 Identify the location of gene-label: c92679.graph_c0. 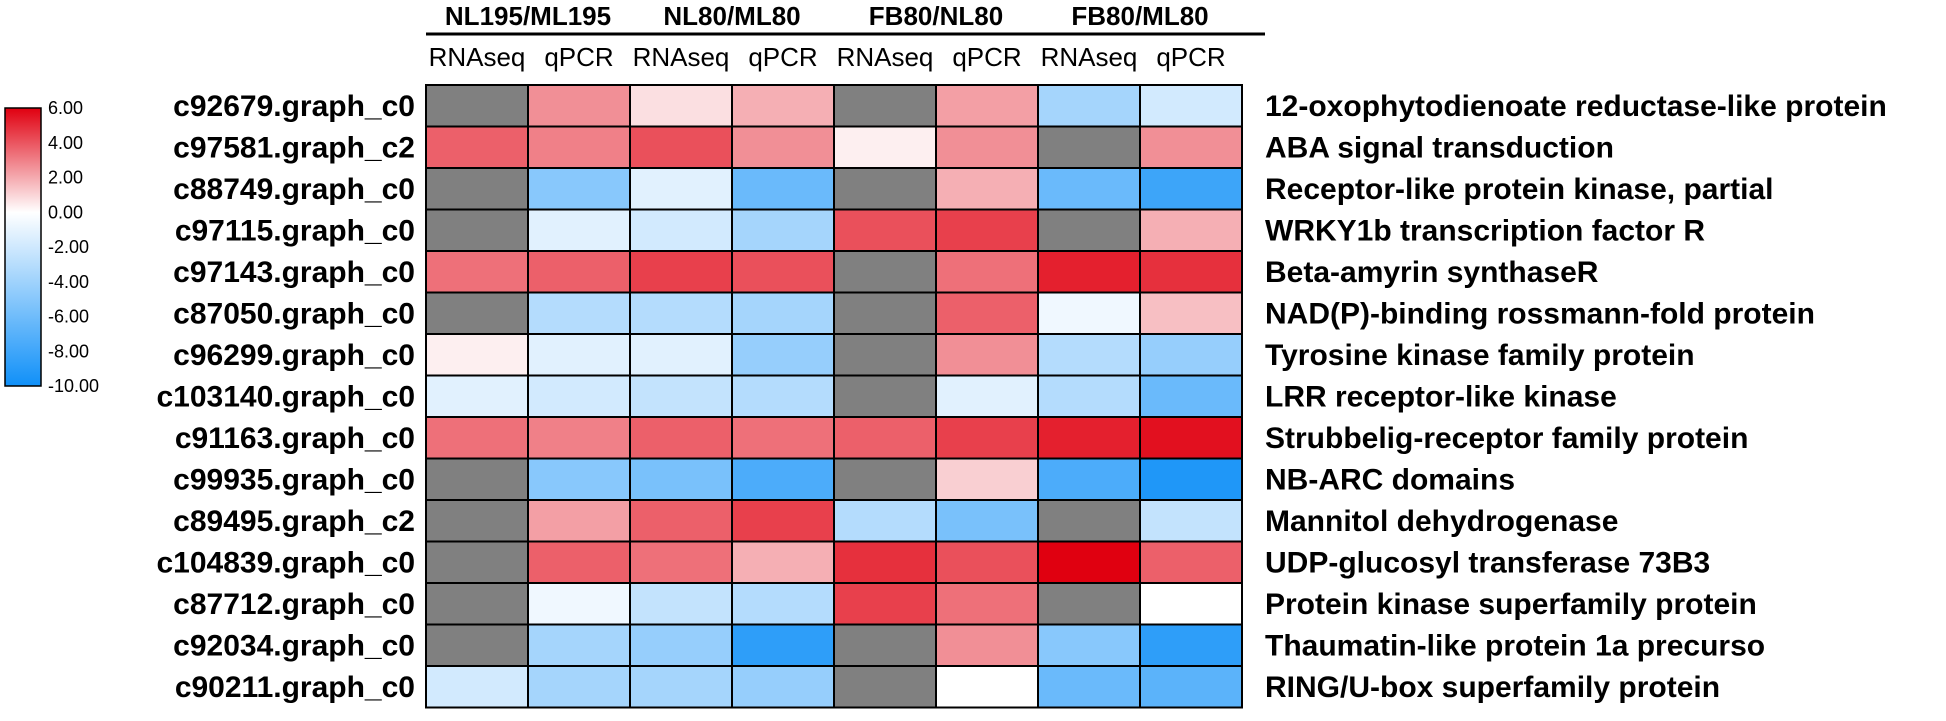
(294, 106).